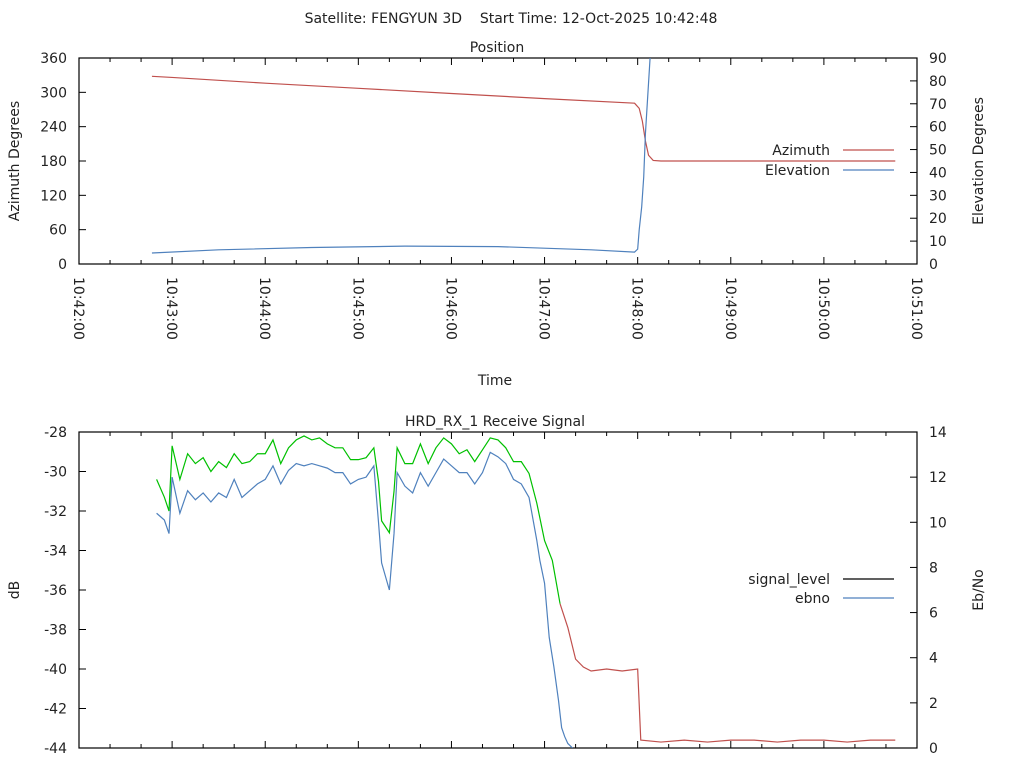 This screenshot has width=1024, height=768. What do you see at coordinates (979, 590) in the screenshot?
I see `y2-axis-label: Eb/No` at bounding box center [979, 590].